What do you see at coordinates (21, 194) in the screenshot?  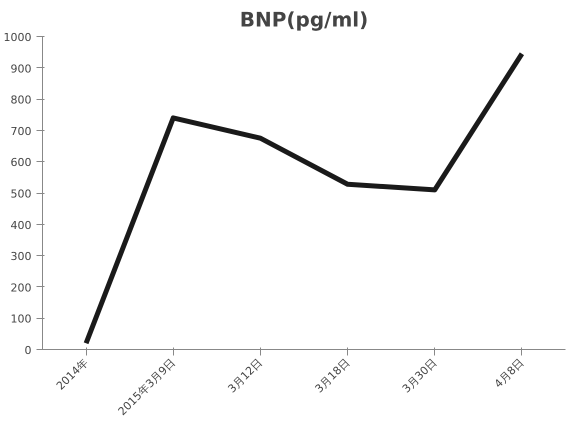 I see `y-tick-label: 500` at bounding box center [21, 194].